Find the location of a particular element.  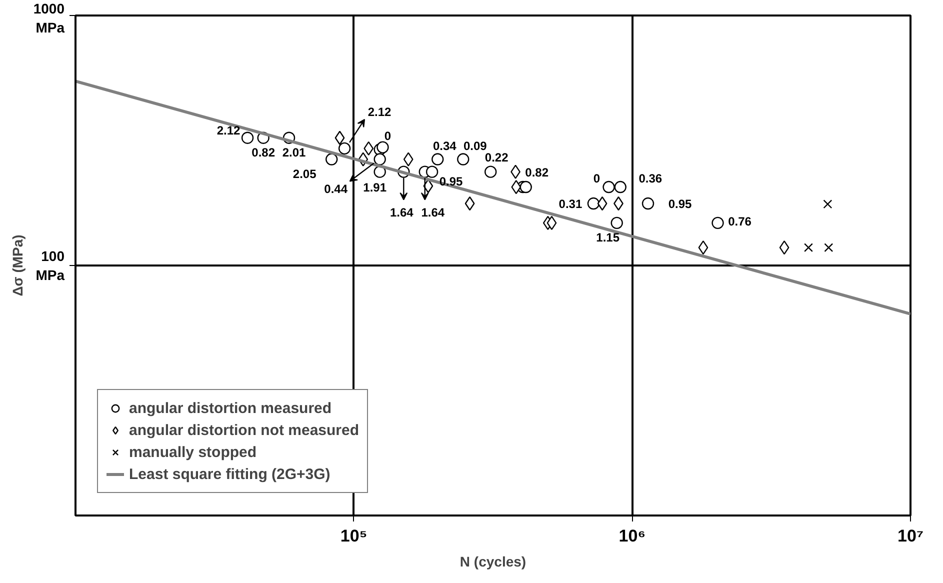

annotation: 0.34 is located at coordinates (444, 145).